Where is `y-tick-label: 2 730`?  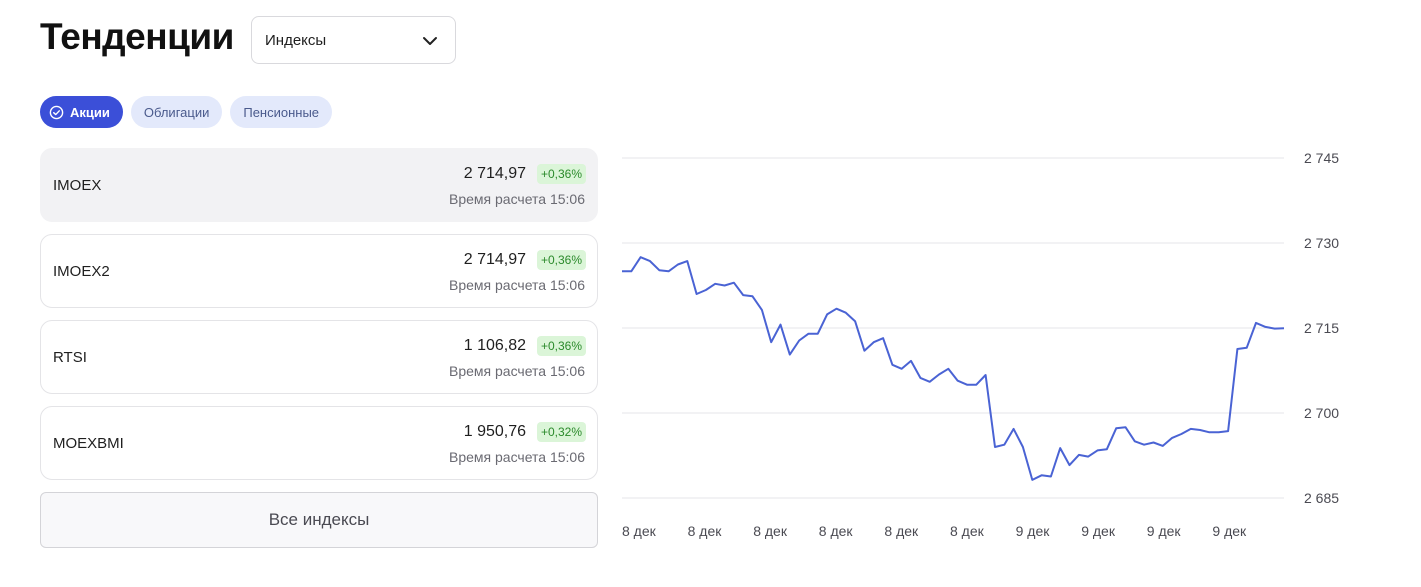 y-tick-label: 2 730 is located at coordinates (1321, 243).